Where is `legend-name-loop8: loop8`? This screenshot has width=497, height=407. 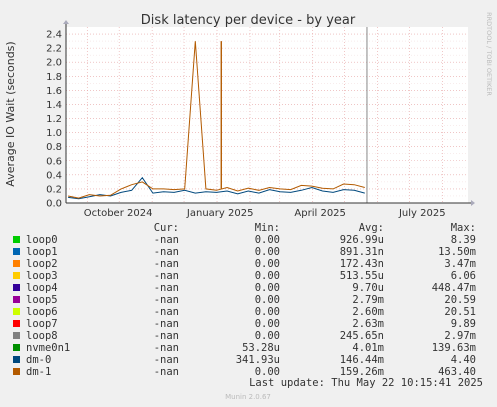 legend-name-loop8: loop8 is located at coordinates (42, 336).